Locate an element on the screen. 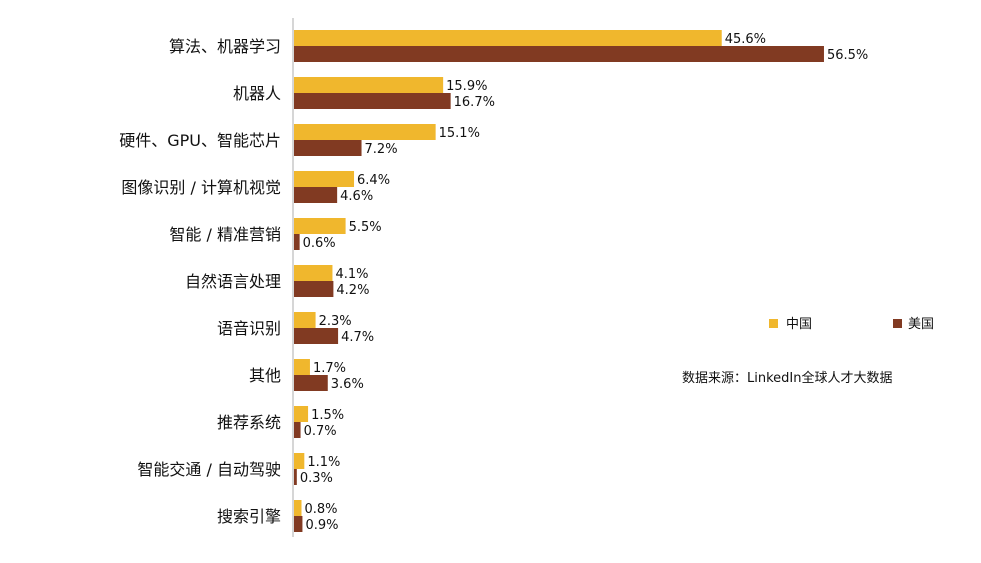  data-label: 6.4% is located at coordinates (373, 180).